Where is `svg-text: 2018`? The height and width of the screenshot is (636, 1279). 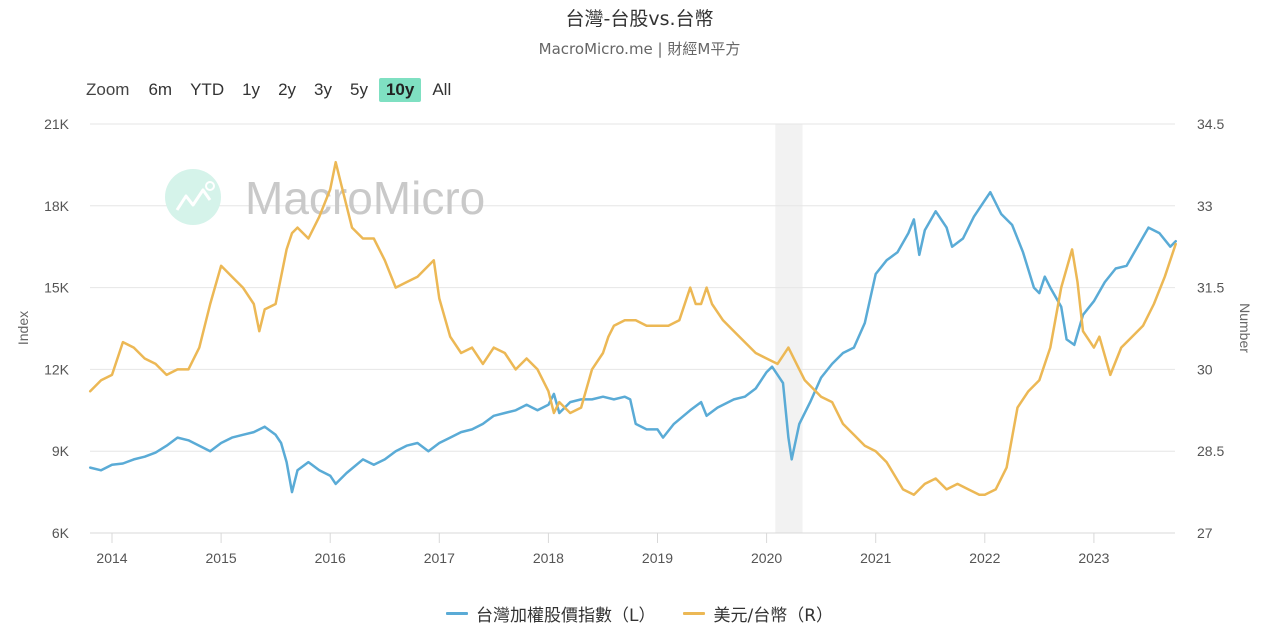
svg-text: 2018 is located at coordinates (548, 558).